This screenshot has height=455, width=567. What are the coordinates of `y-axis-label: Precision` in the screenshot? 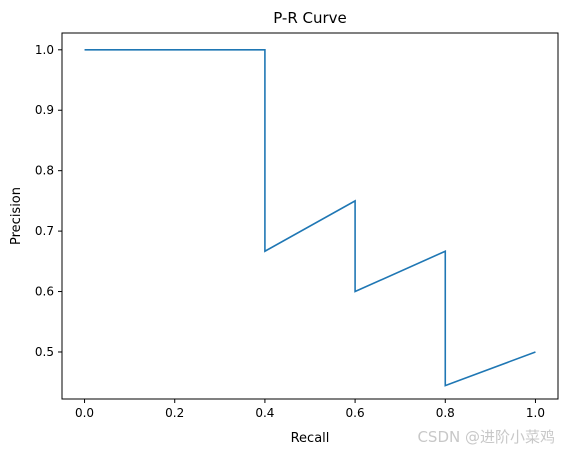 It's located at (16, 216).